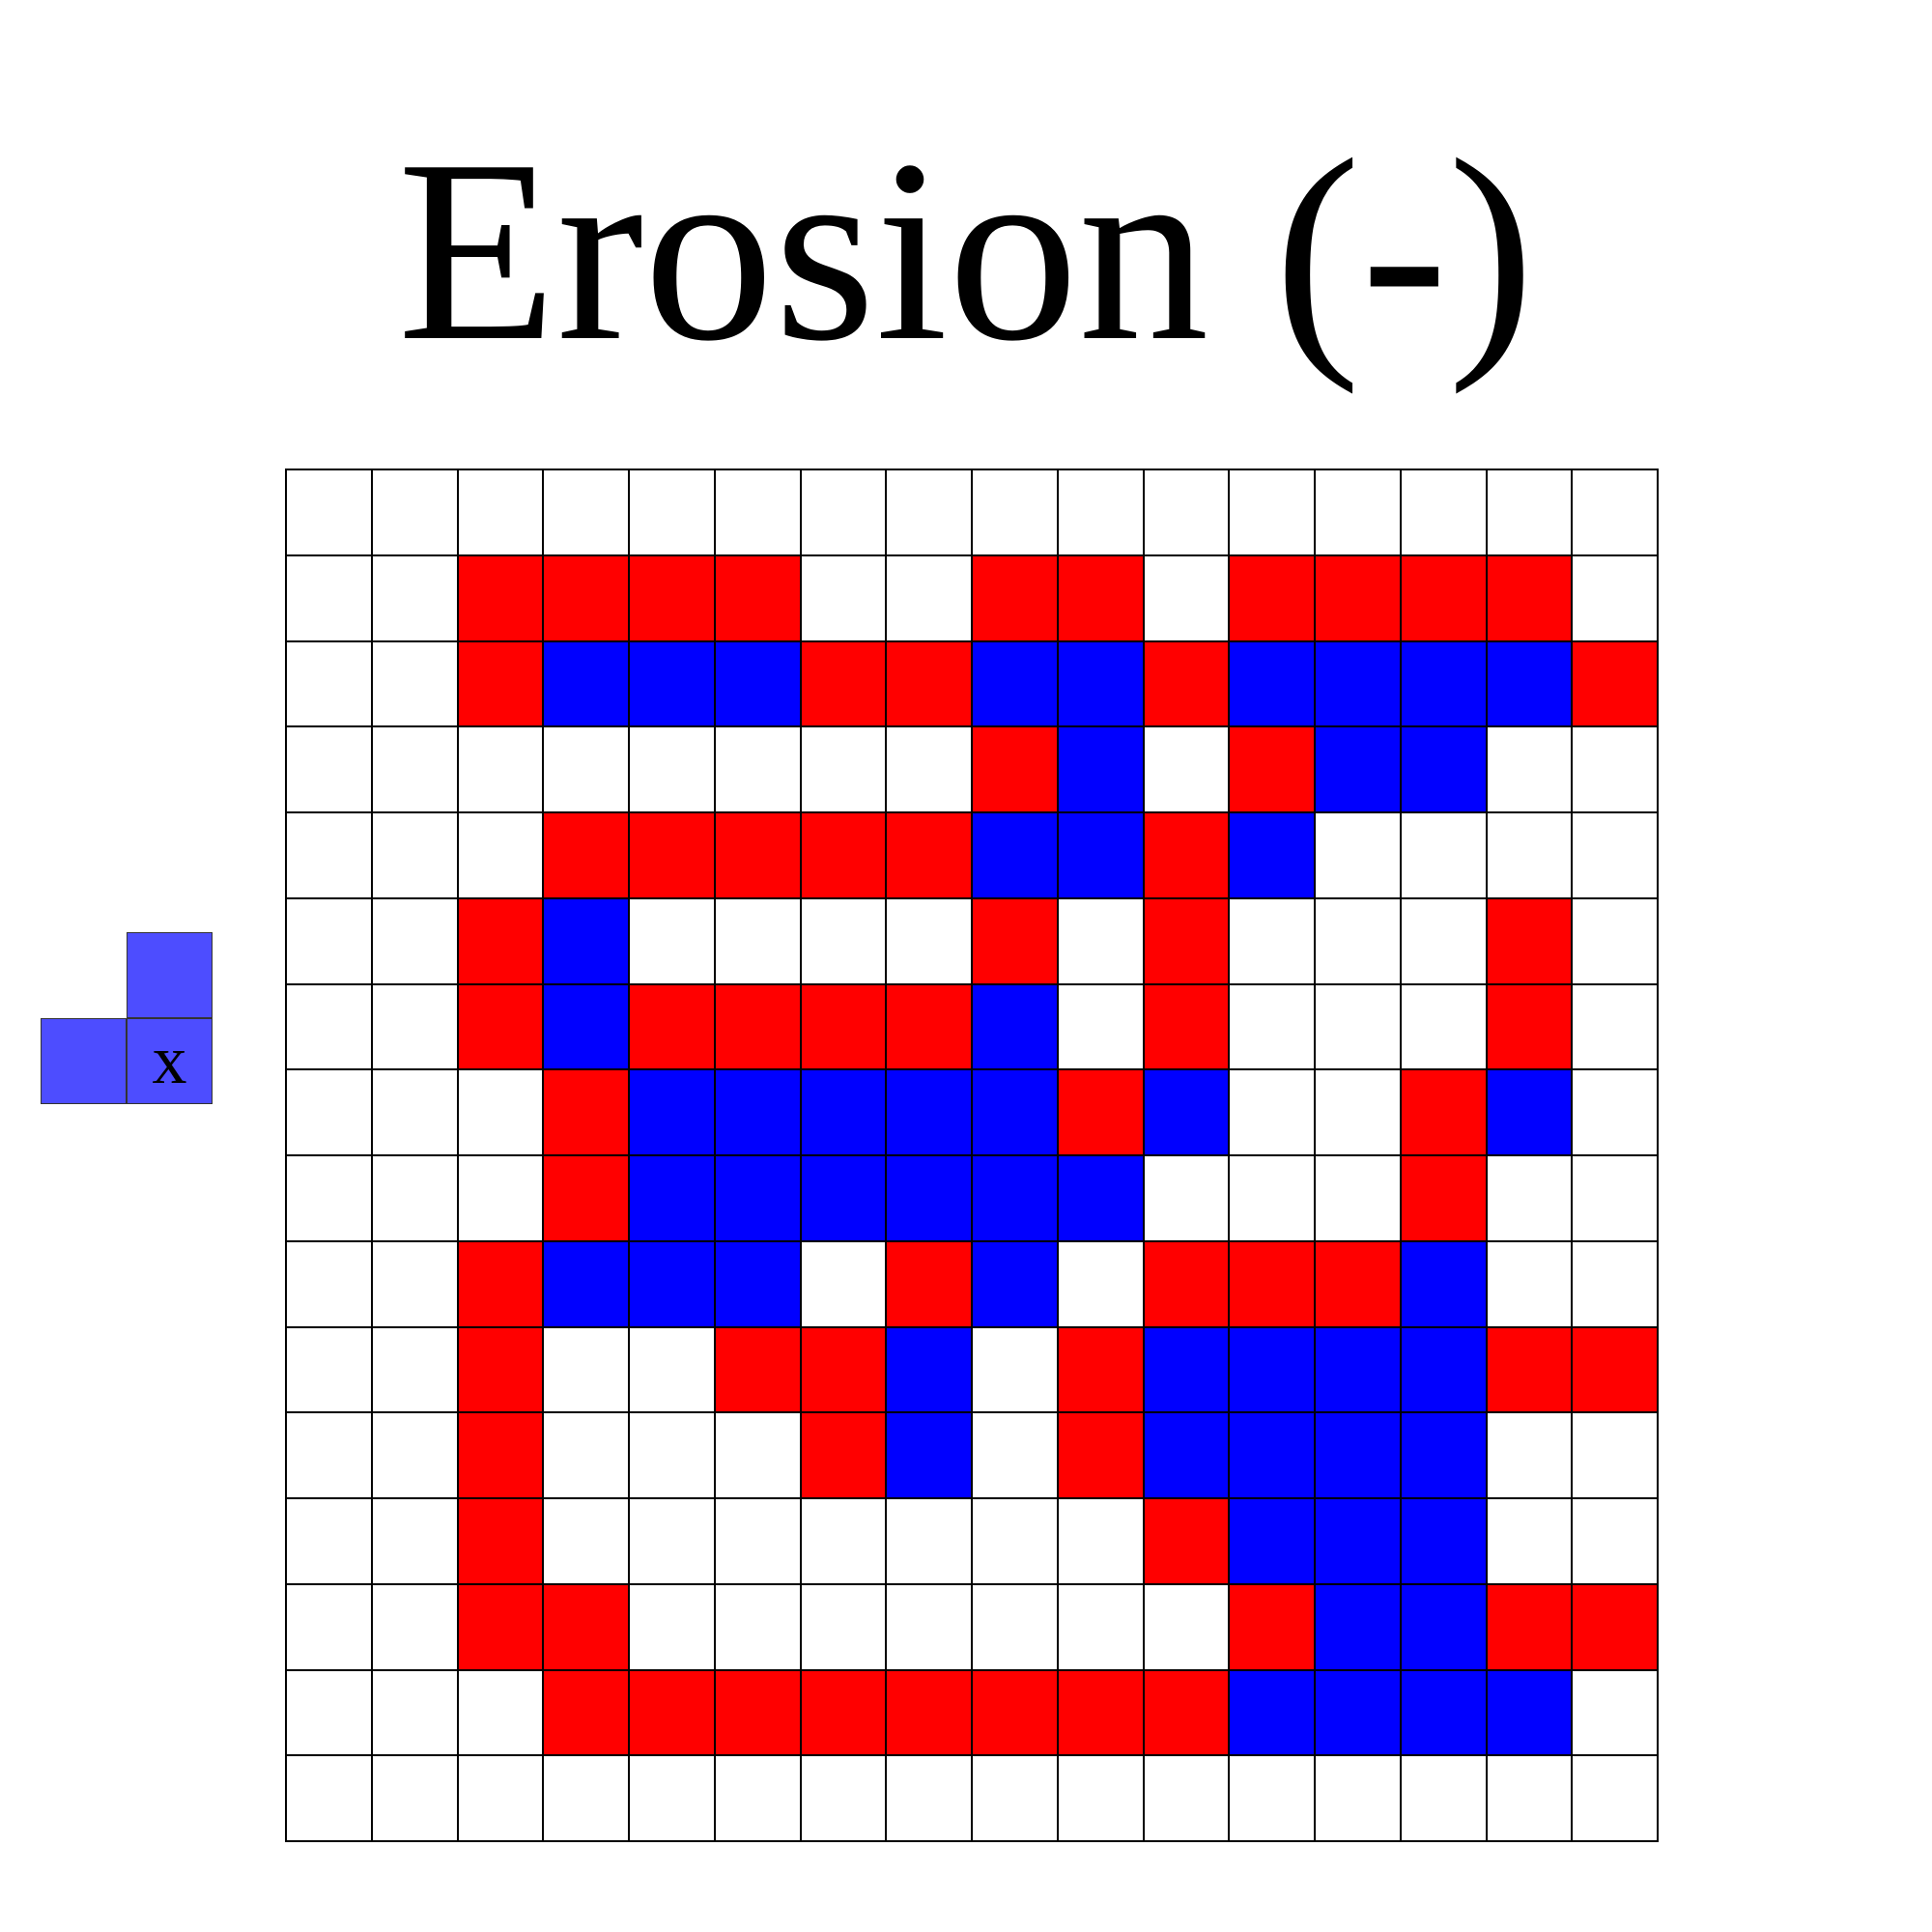  I want to click on structuring-element: x, so click(127, 1019).